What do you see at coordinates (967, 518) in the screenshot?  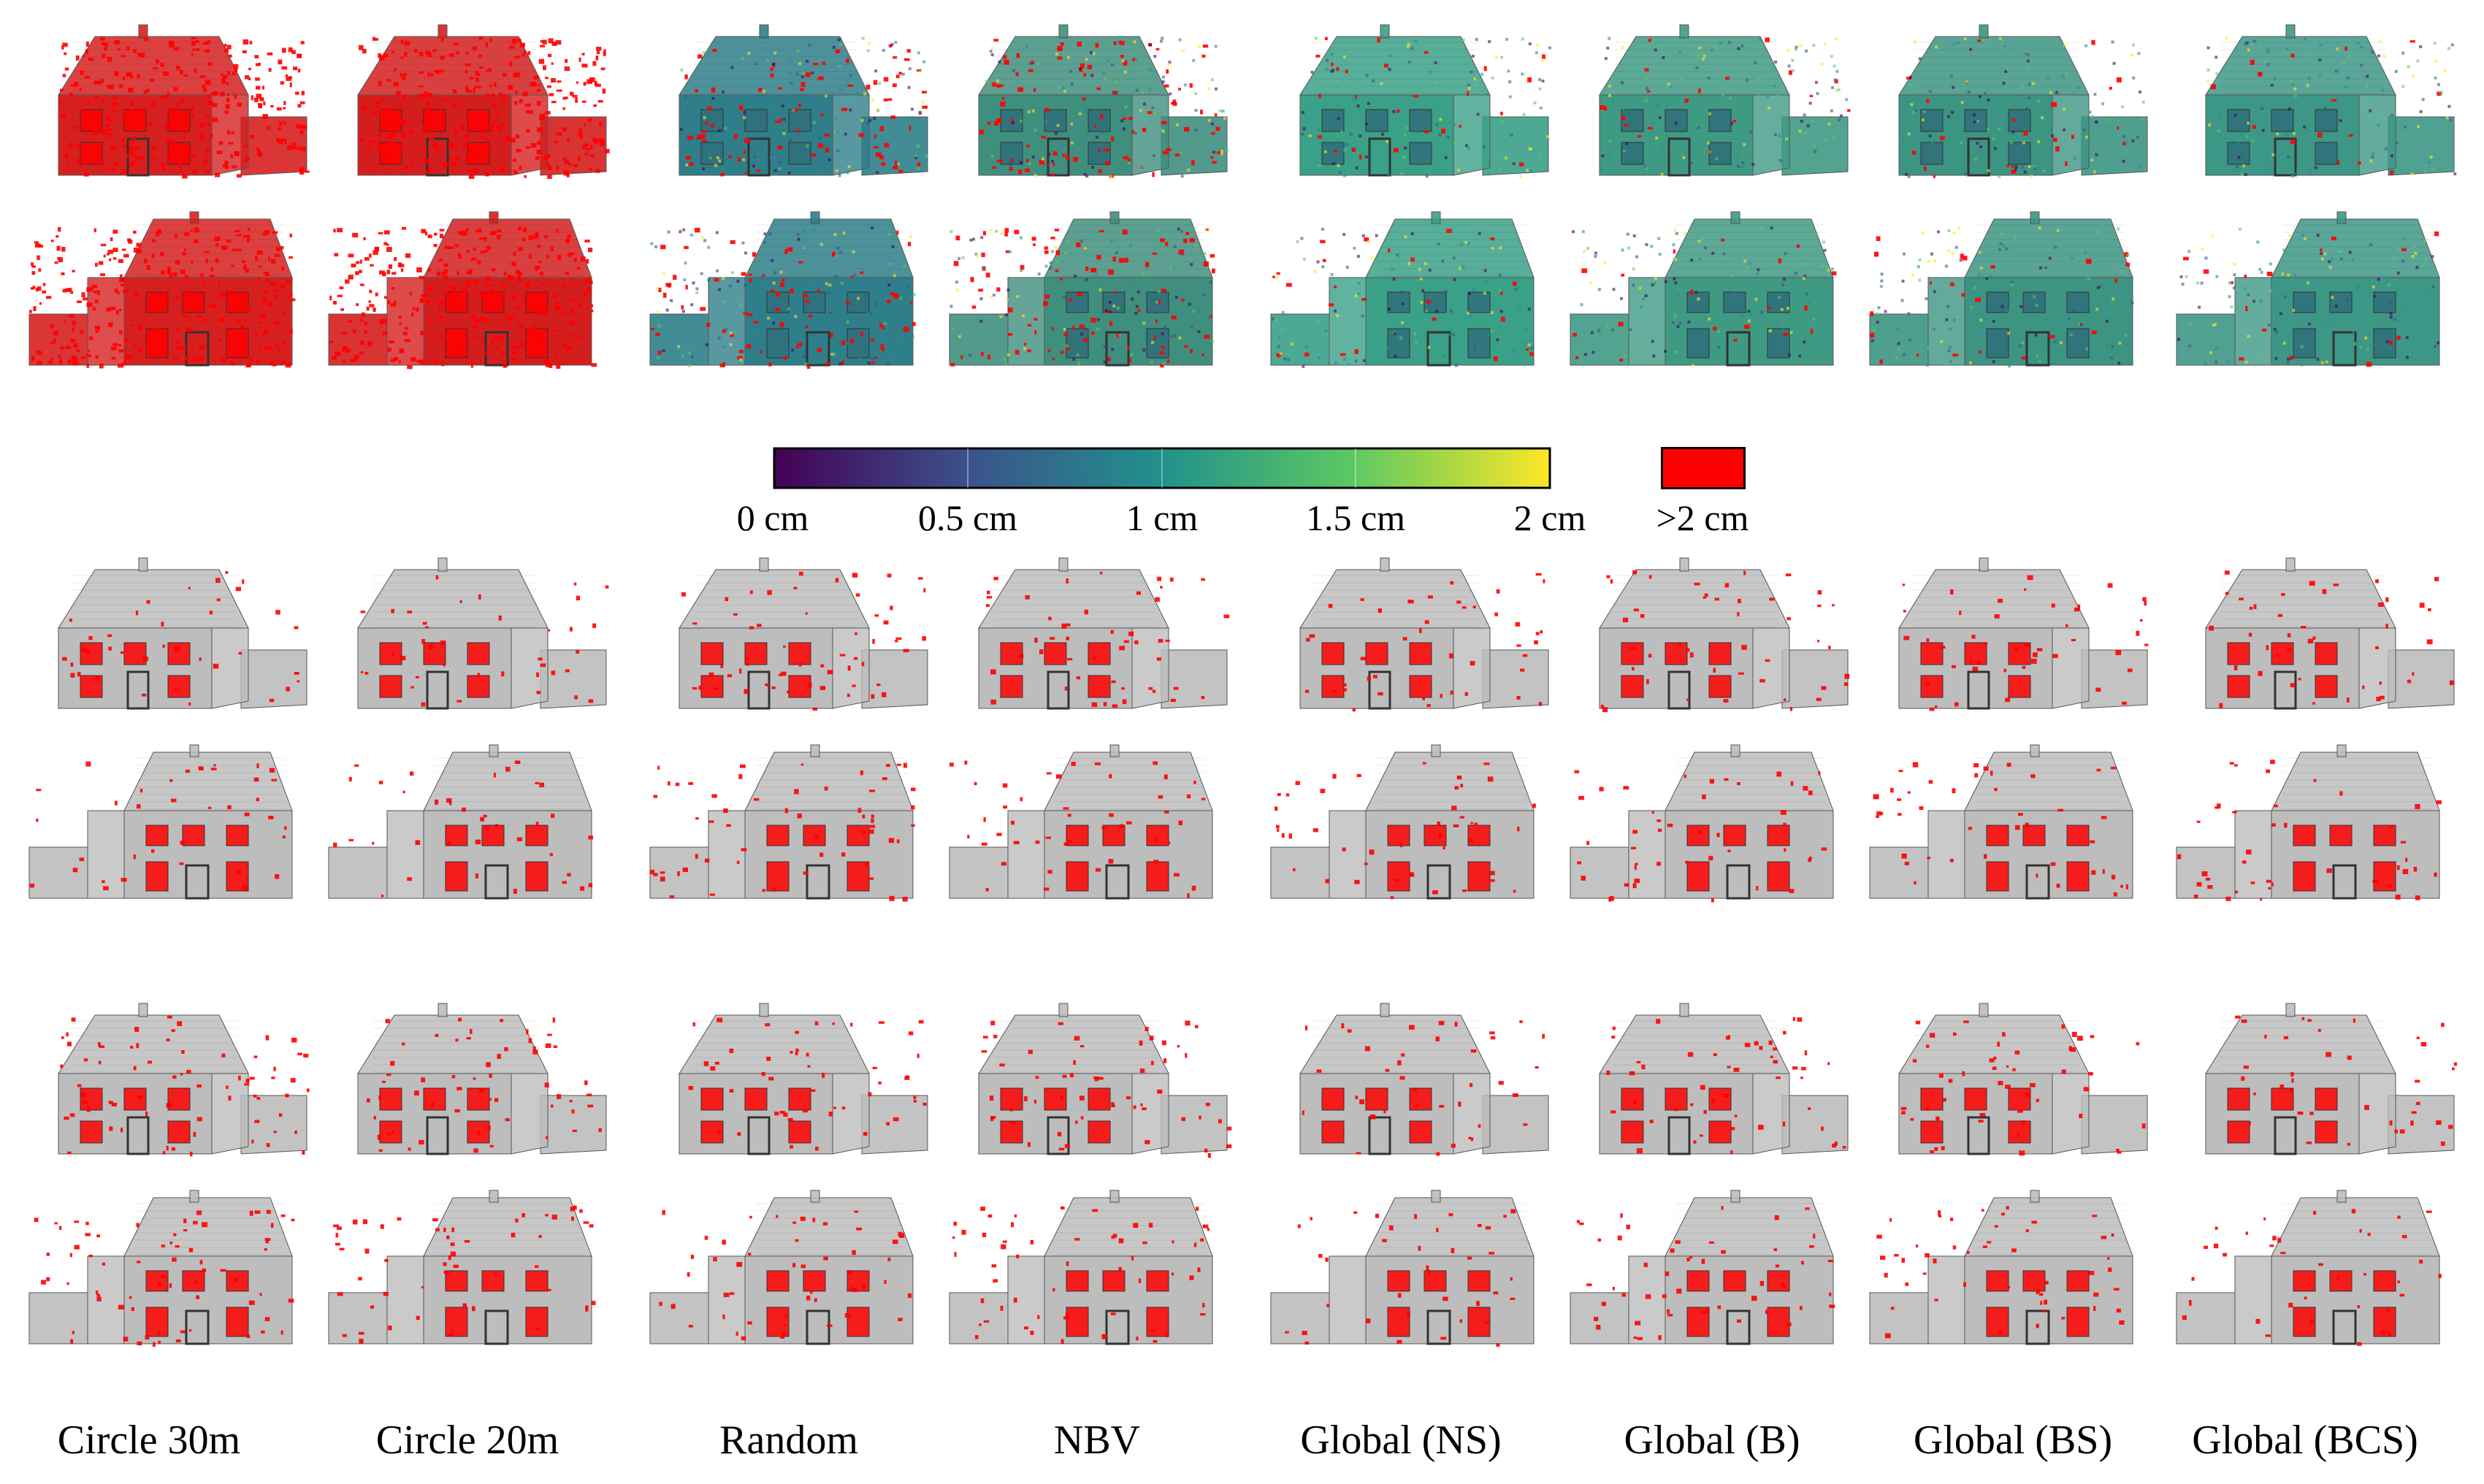 I see `colorbar-tick: 0.5 cm` at bounding box center [967, 518].